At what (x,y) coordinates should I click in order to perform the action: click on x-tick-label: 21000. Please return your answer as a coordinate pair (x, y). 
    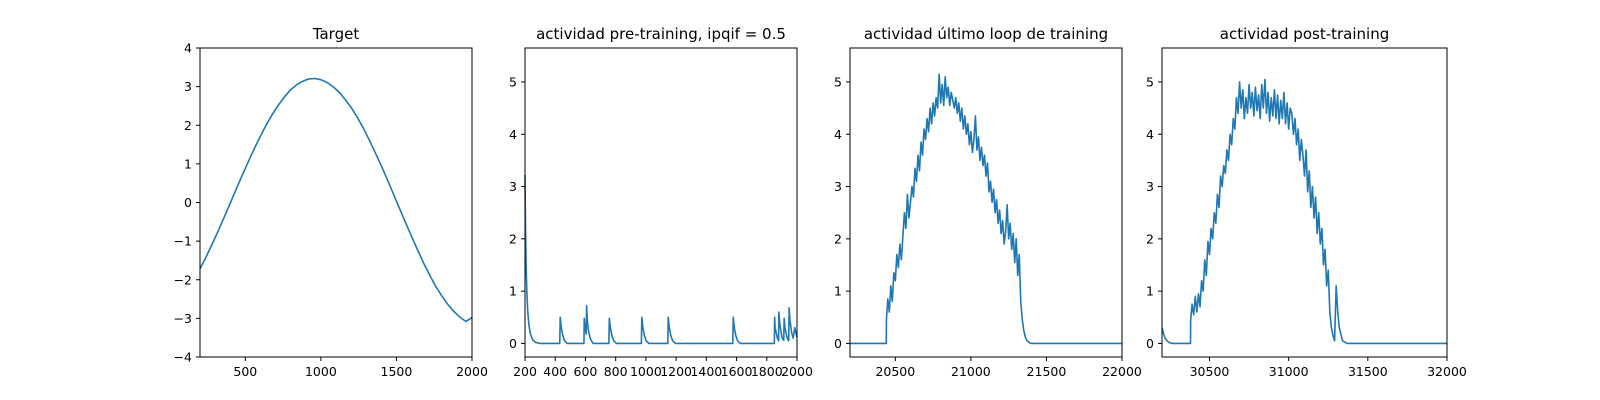
    Looking at the image, I should click on (971, 371).